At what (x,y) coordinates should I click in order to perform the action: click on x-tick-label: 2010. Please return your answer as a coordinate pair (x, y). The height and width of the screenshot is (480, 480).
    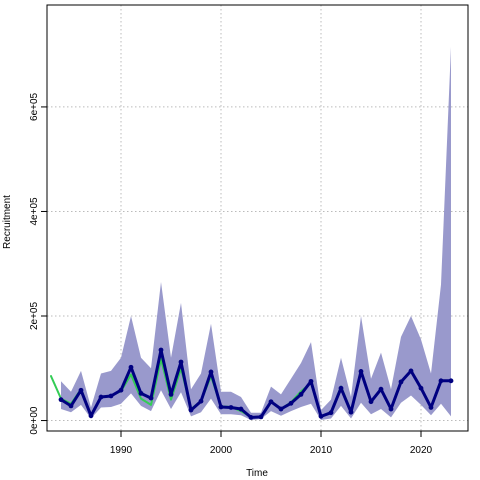
    Looking at the image, I should click on (321, 450).